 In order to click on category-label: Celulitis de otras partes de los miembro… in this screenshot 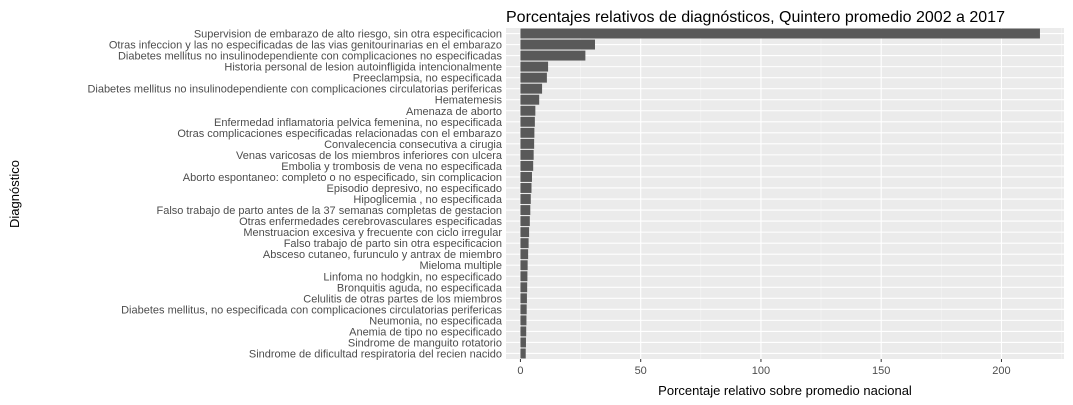, I will do `click(402, 299)`.